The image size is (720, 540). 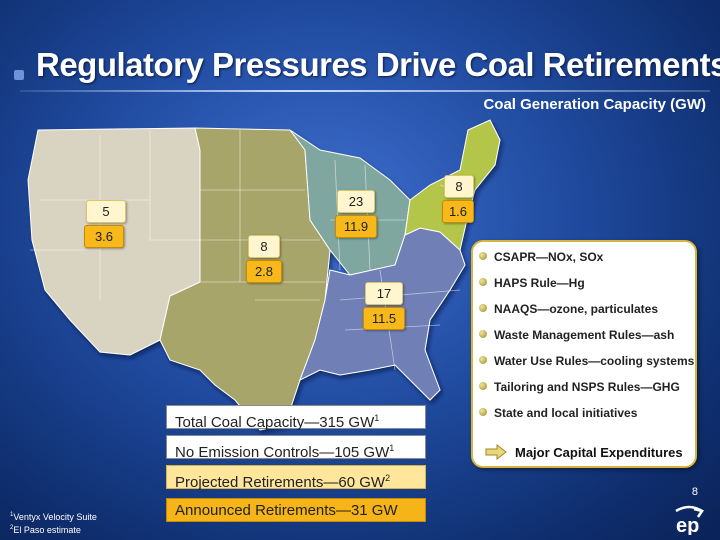 I want to click on capex-label: Major Capital Expenditures, so click(x=599, y=452).